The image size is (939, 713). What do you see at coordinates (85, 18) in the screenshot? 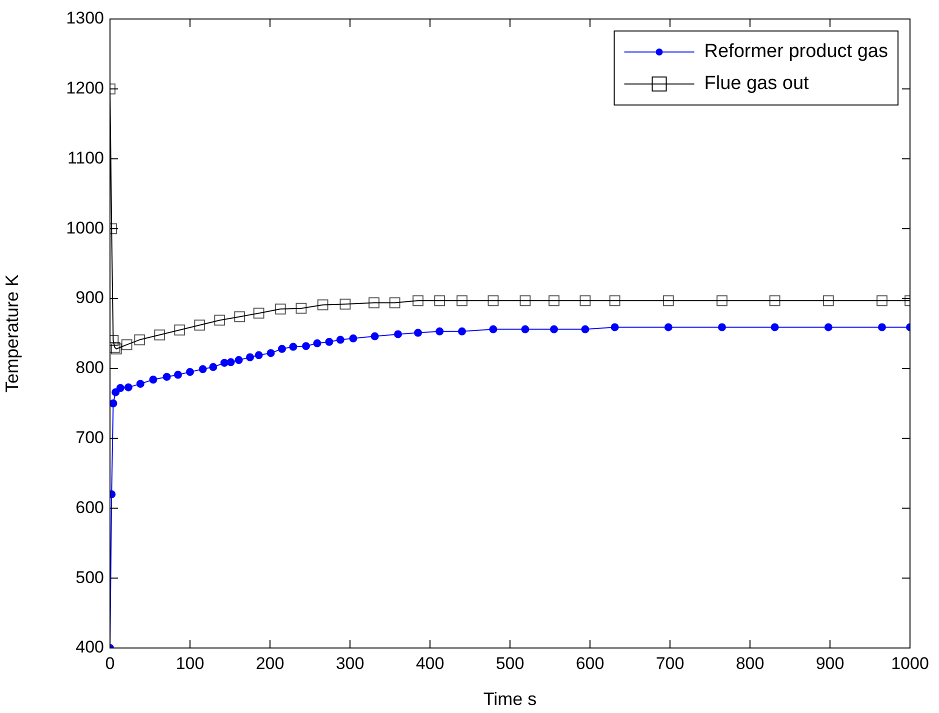
I see `y-tick-label: 1300` at bounding box center [85, 18].